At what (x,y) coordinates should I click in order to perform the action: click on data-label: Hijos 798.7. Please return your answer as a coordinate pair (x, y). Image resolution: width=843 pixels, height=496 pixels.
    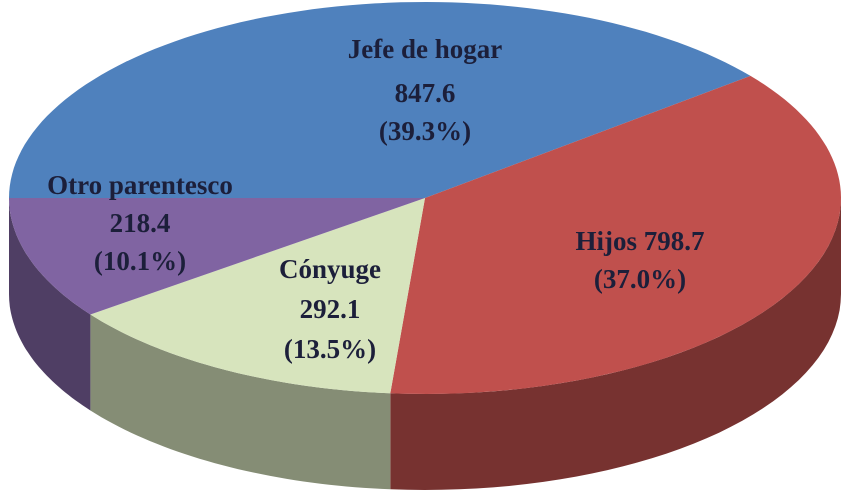
    Looking at the image, I should click on (639, 241).